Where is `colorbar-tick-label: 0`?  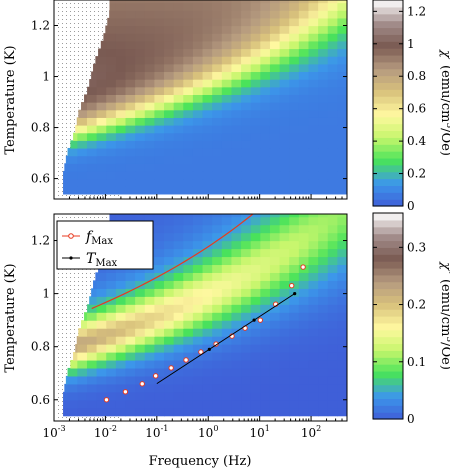 colorbar-tick-label: 0 is located at coordinates (411, 419).